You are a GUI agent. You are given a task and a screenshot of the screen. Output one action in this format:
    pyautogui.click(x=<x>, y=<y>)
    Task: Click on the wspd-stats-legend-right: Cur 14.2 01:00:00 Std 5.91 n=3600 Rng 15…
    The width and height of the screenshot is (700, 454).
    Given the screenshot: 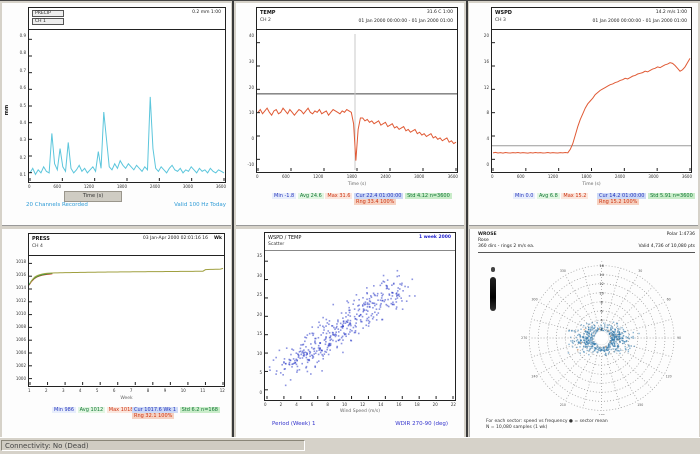 What is the action you would take?
    pyautogui.click(x=647, y=199)
    